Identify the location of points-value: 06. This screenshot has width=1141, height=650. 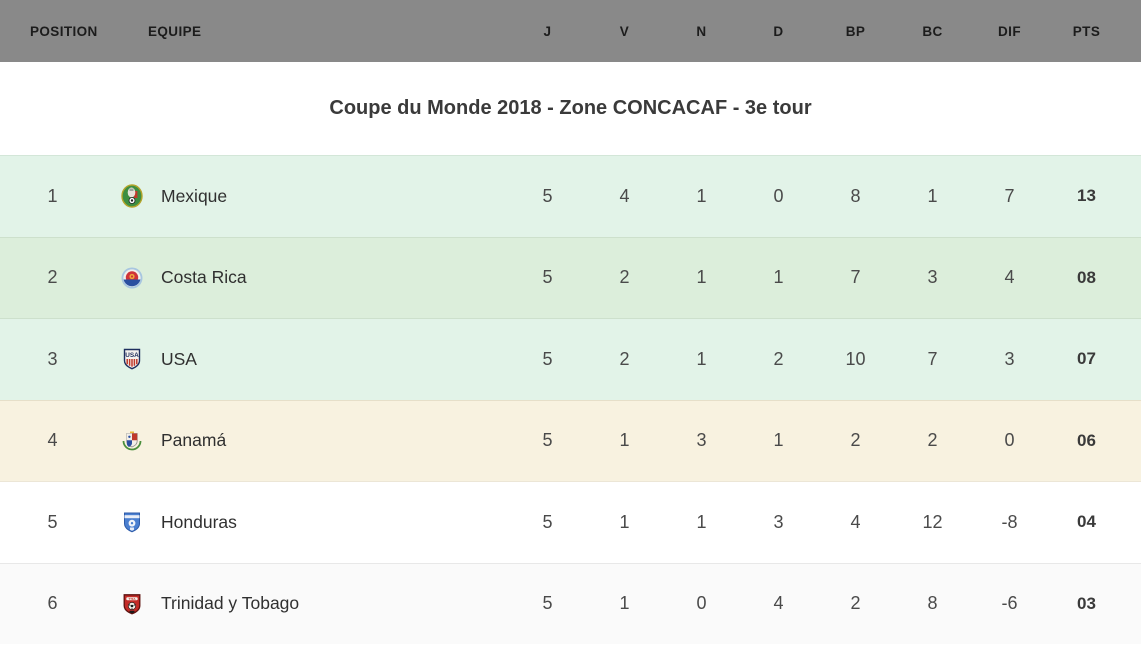
(1086, 440).